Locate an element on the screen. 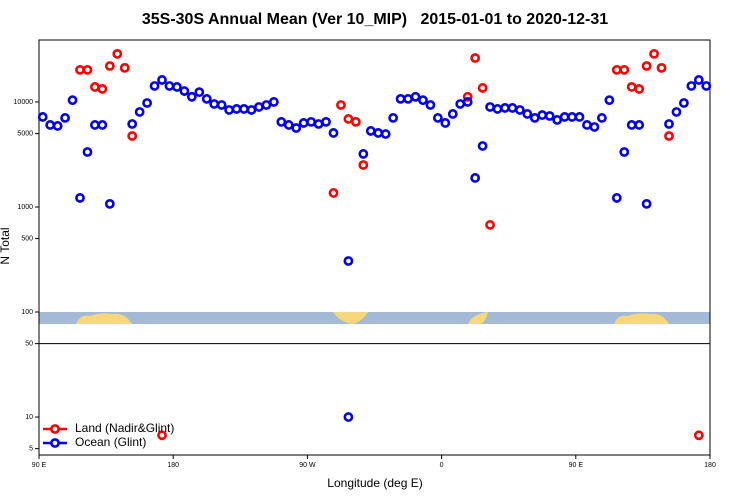  y-tick-label: 1000 is located at coordinates (25, 207).